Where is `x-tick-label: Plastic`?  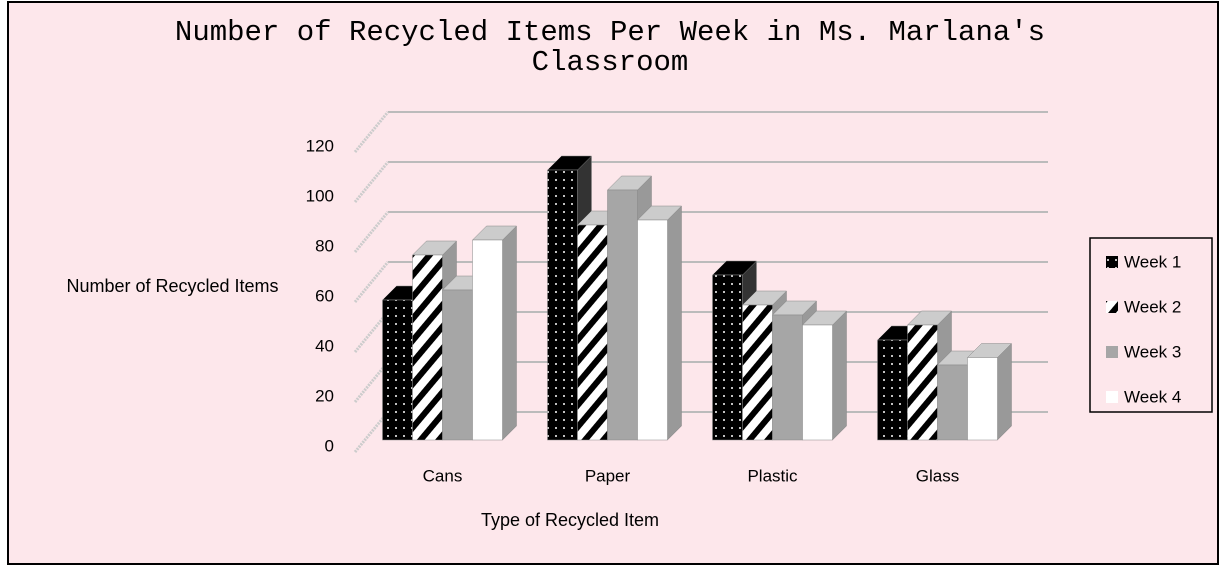 x-tick-label: Plastic is located at coordinates (772, 475).